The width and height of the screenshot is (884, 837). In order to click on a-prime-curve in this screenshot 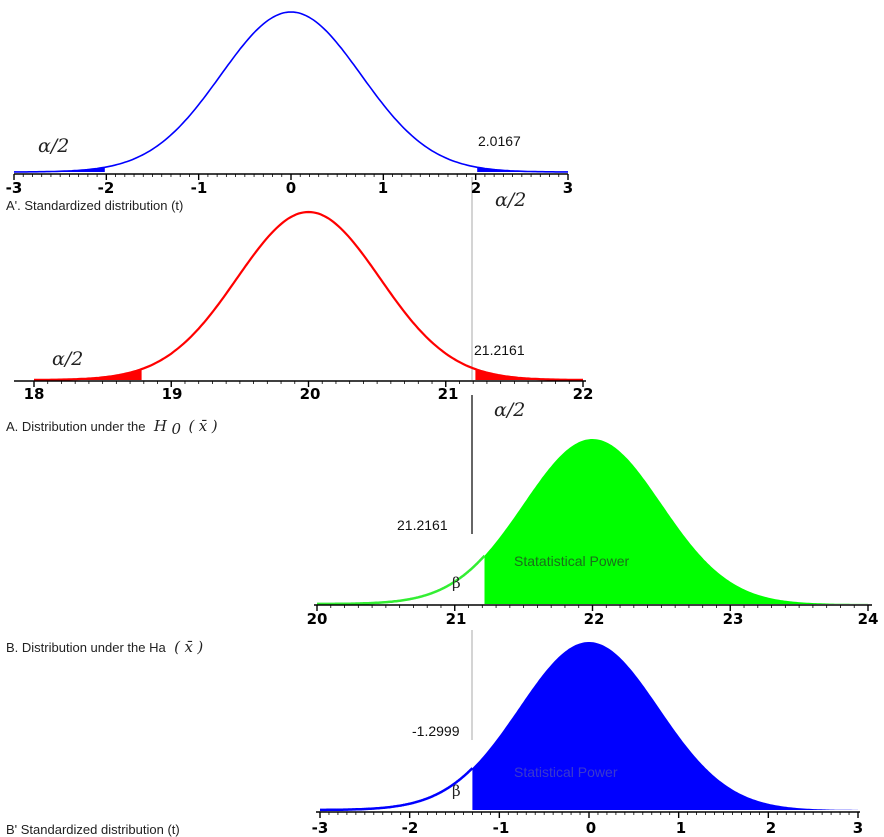, I will do `click(291, 92)`.